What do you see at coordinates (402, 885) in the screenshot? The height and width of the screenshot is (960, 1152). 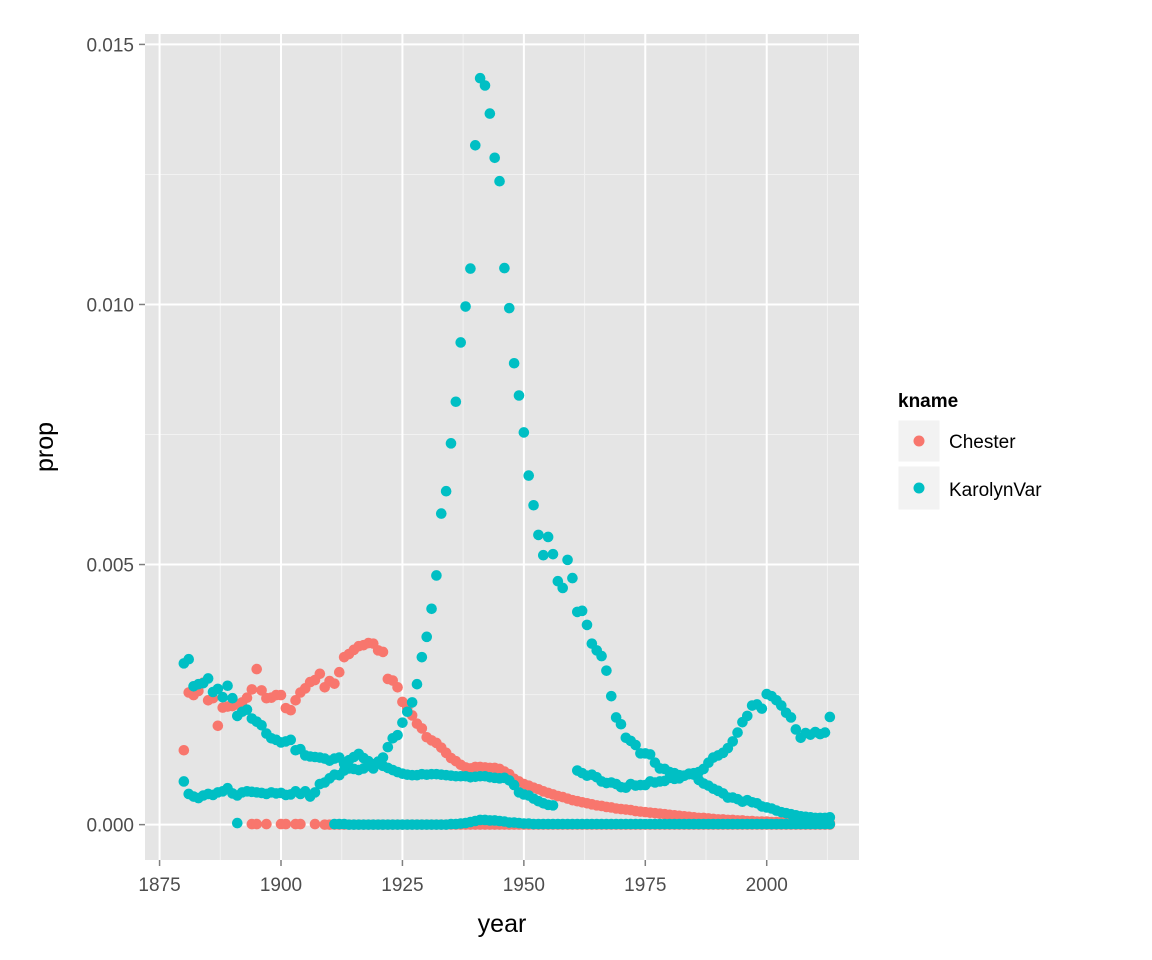 I see `x-tick-label: 1925` at bounding box center [402, 885].